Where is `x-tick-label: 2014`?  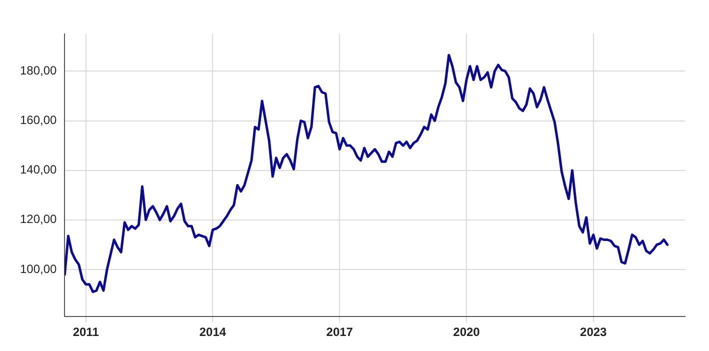 x-tick-label: 2014 is located at coordinates (212, 332).